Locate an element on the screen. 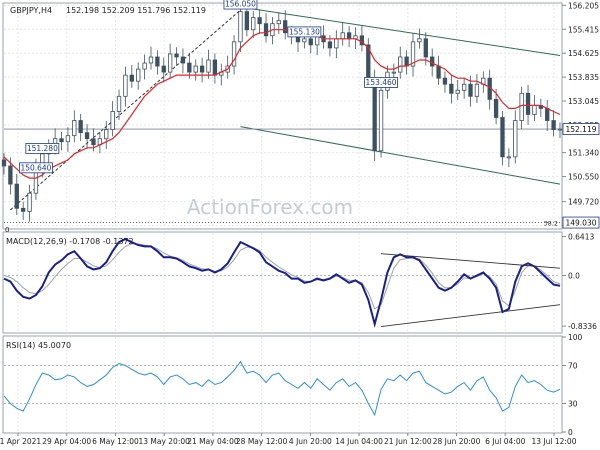  trend-line-channel-upper is located at coordinates (400, 31).